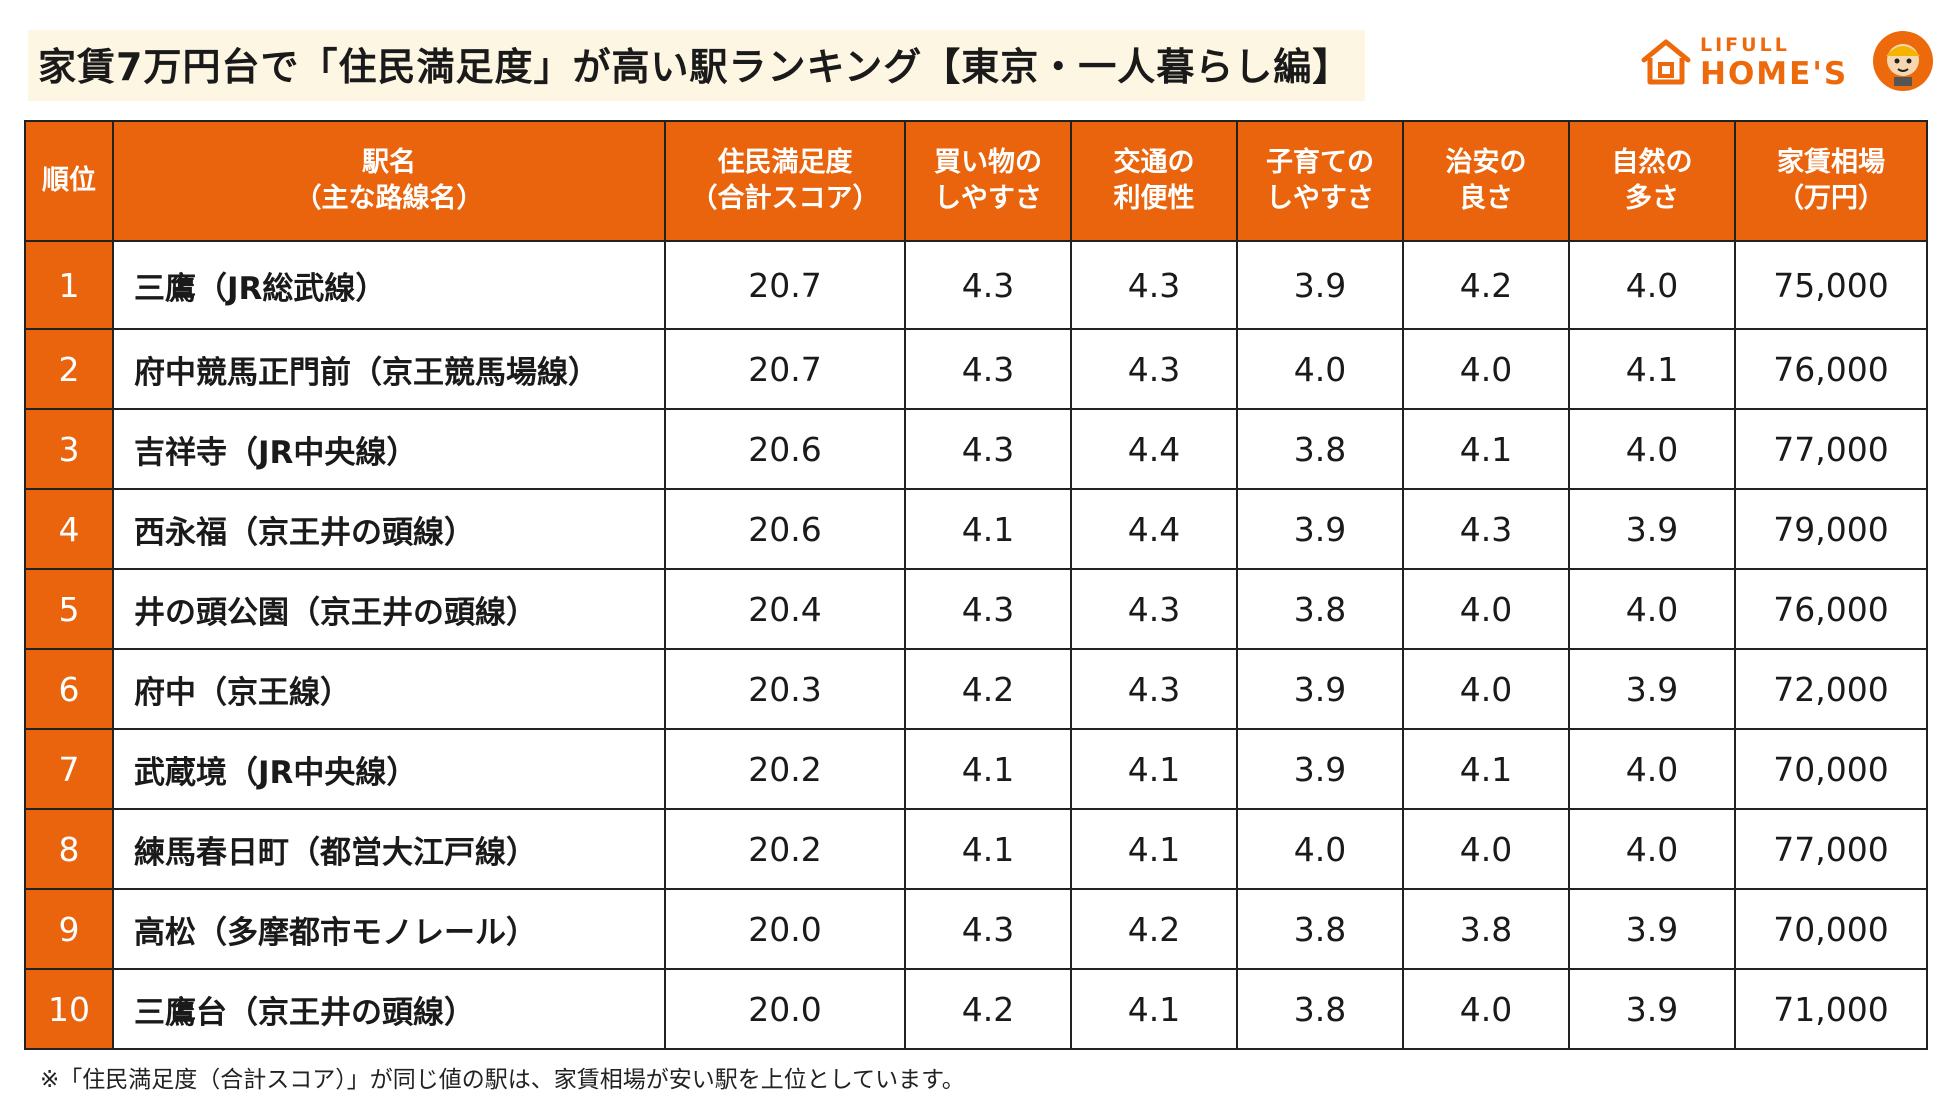 The width and height of the screenshot is (1950, 1097). I want to click on rank-cell: 8, so click(69, 849).